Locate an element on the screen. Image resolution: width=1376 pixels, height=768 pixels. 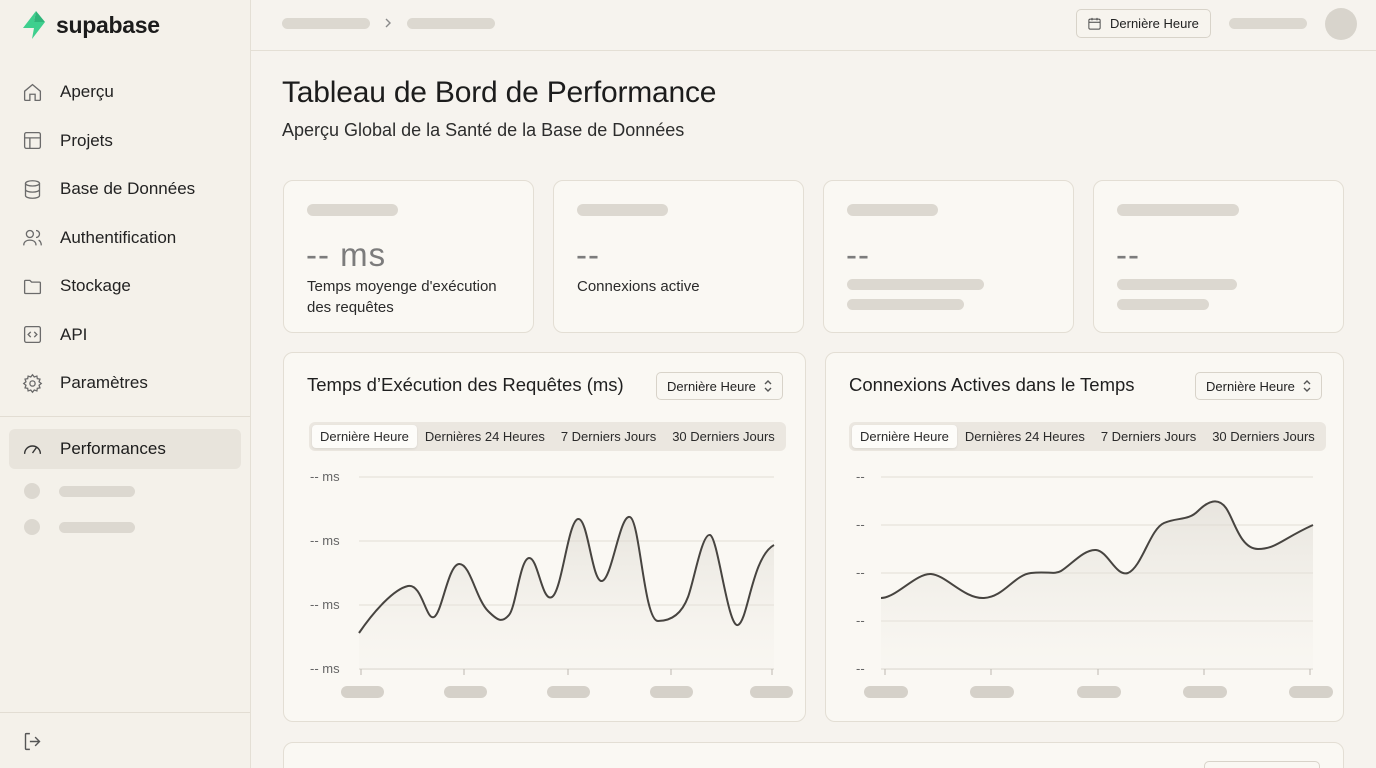
x-axis-label-skeletons is located at coordinates (1098, 692).